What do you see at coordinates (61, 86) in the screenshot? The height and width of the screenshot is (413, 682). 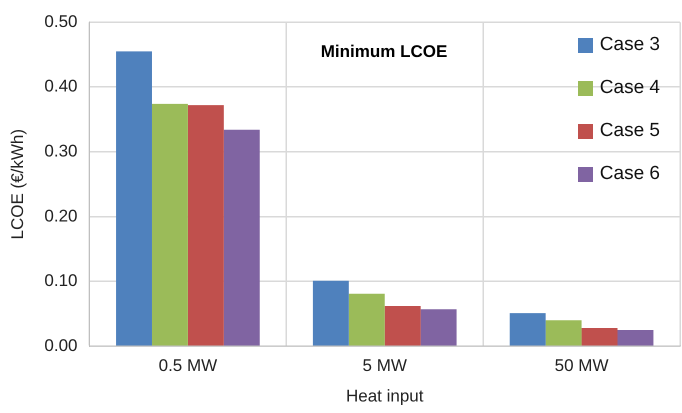 I see `y-tick-label: 0.40` at bounding box center [61, 86].